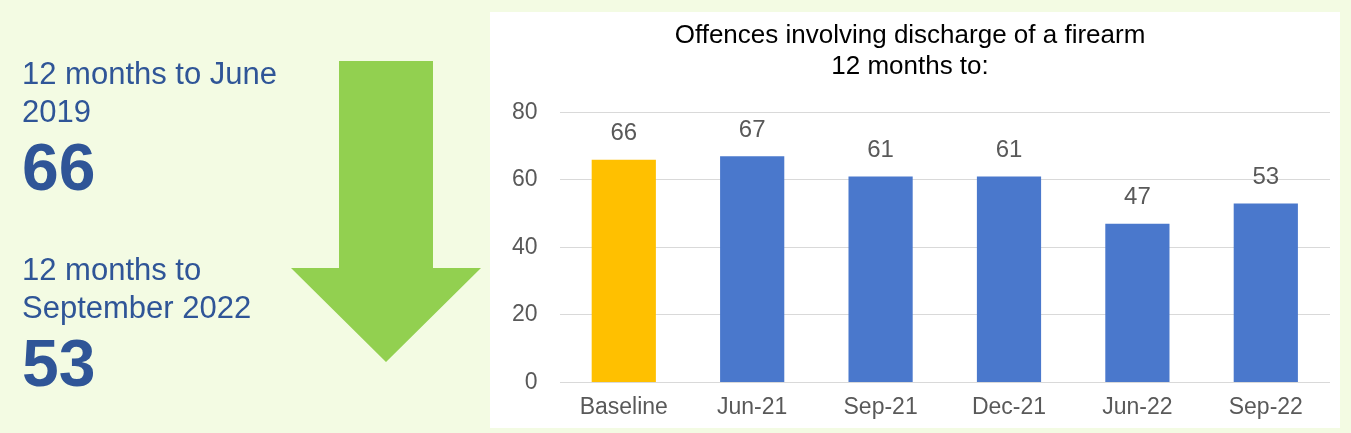 This screenshot has height=433, width=1351. I want to click on y-tick-label: 0, so click(531, 380).